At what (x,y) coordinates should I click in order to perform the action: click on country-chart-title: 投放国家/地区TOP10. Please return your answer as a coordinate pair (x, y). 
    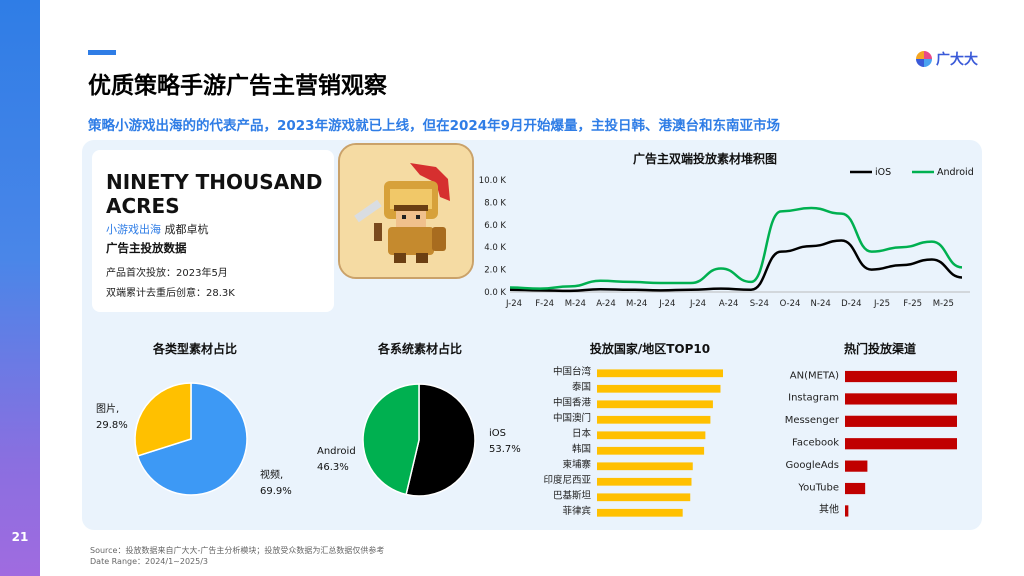
    Looking at the image, I should click on (650, 349).